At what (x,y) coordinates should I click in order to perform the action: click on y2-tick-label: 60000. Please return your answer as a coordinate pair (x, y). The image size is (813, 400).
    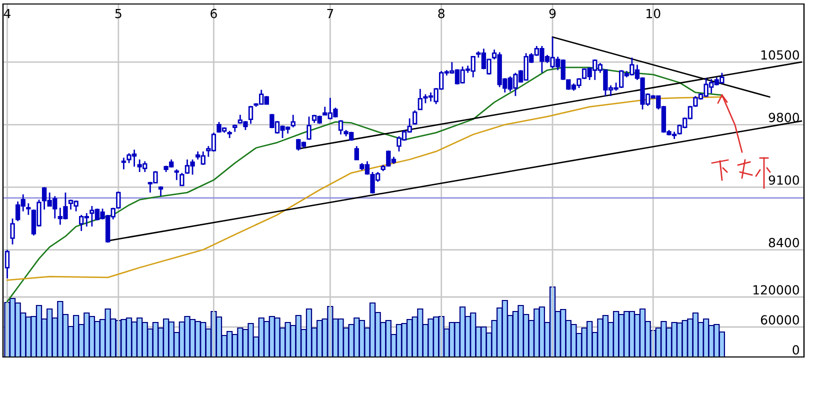
    Looking at the image, I should click on (779, 320).